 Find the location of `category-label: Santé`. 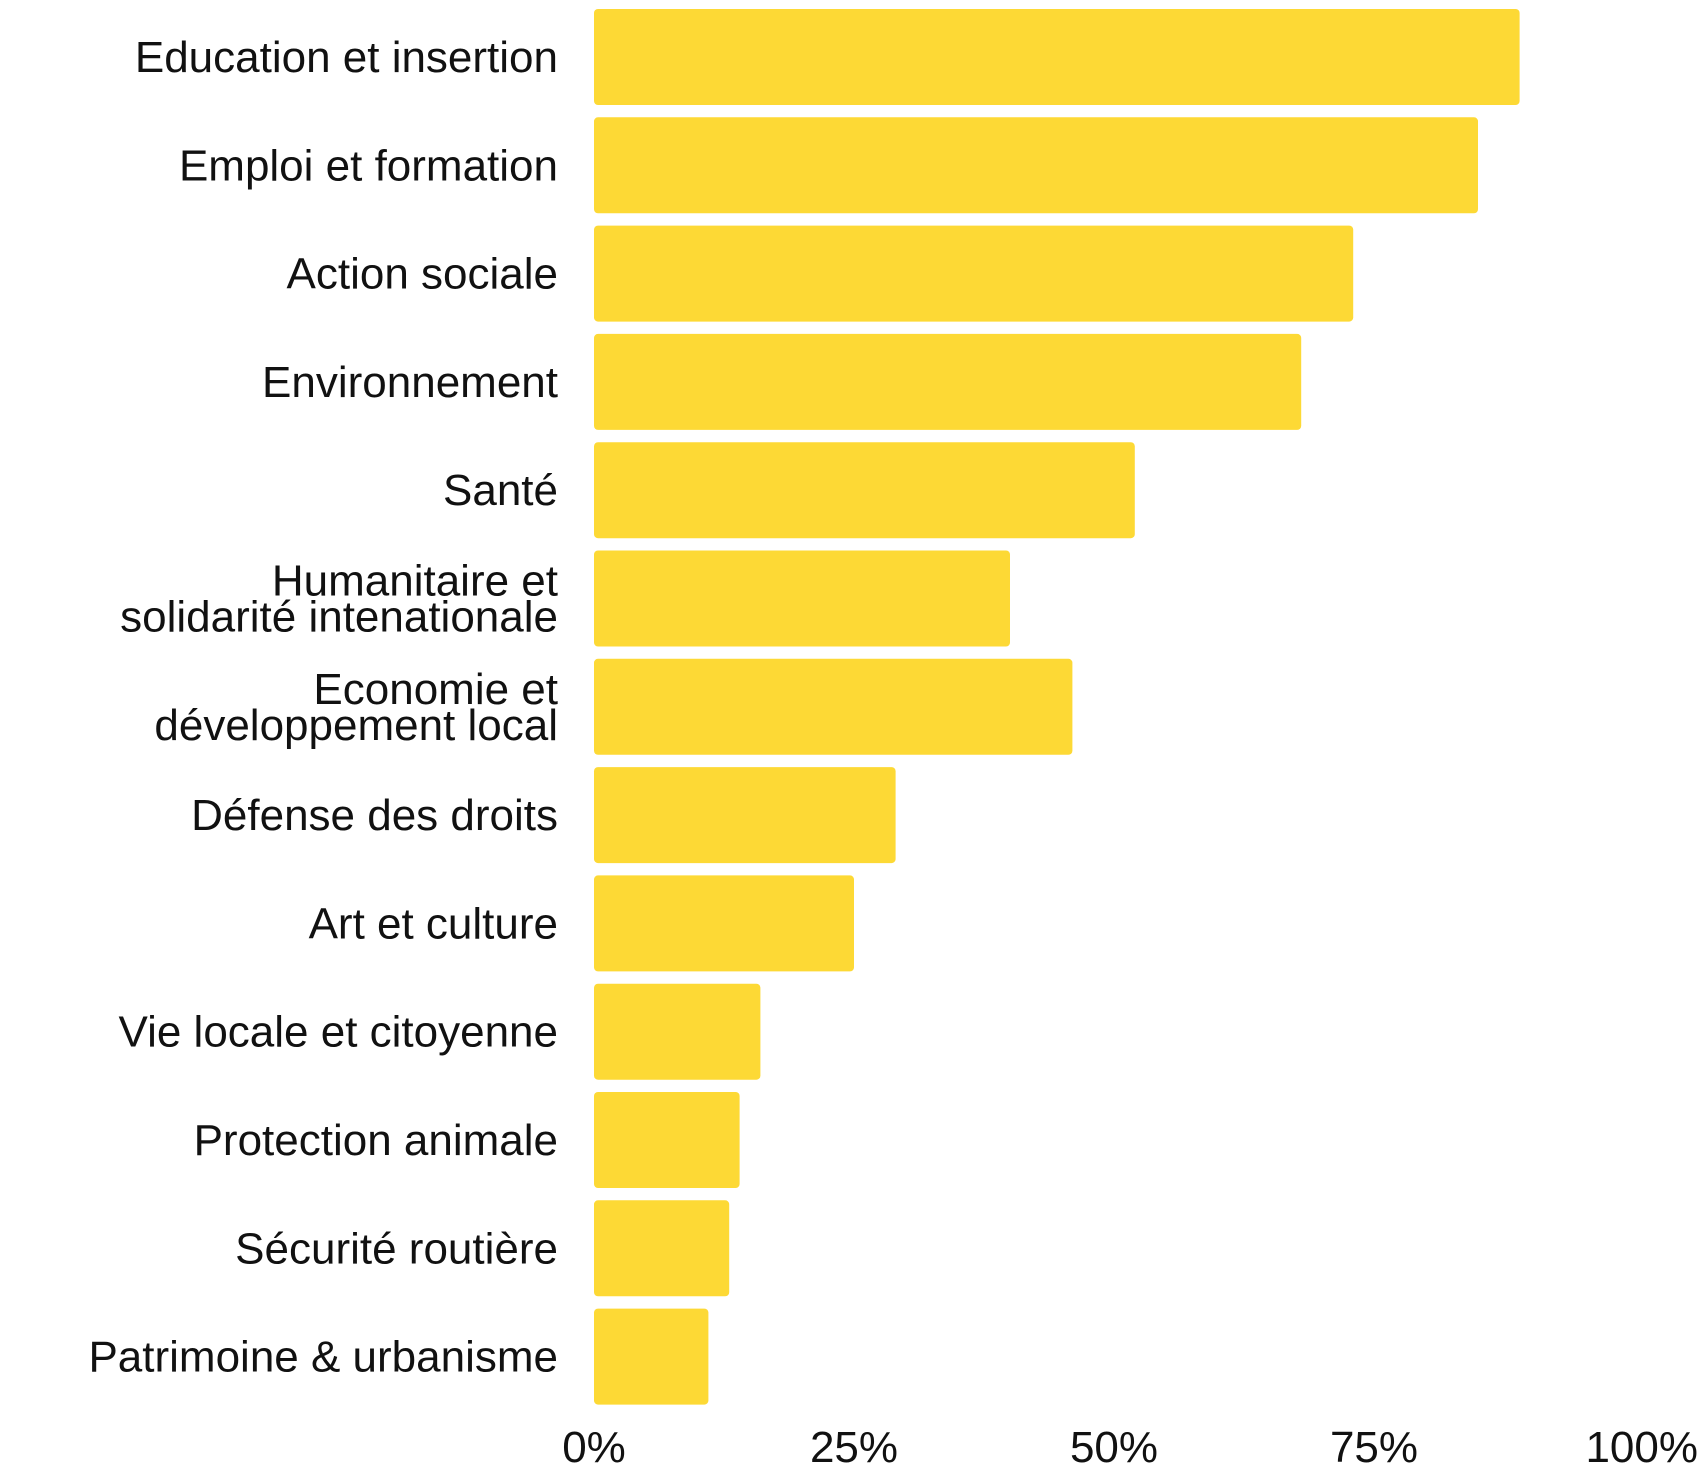

category-label: Santé is located at coordinates (500, 490).